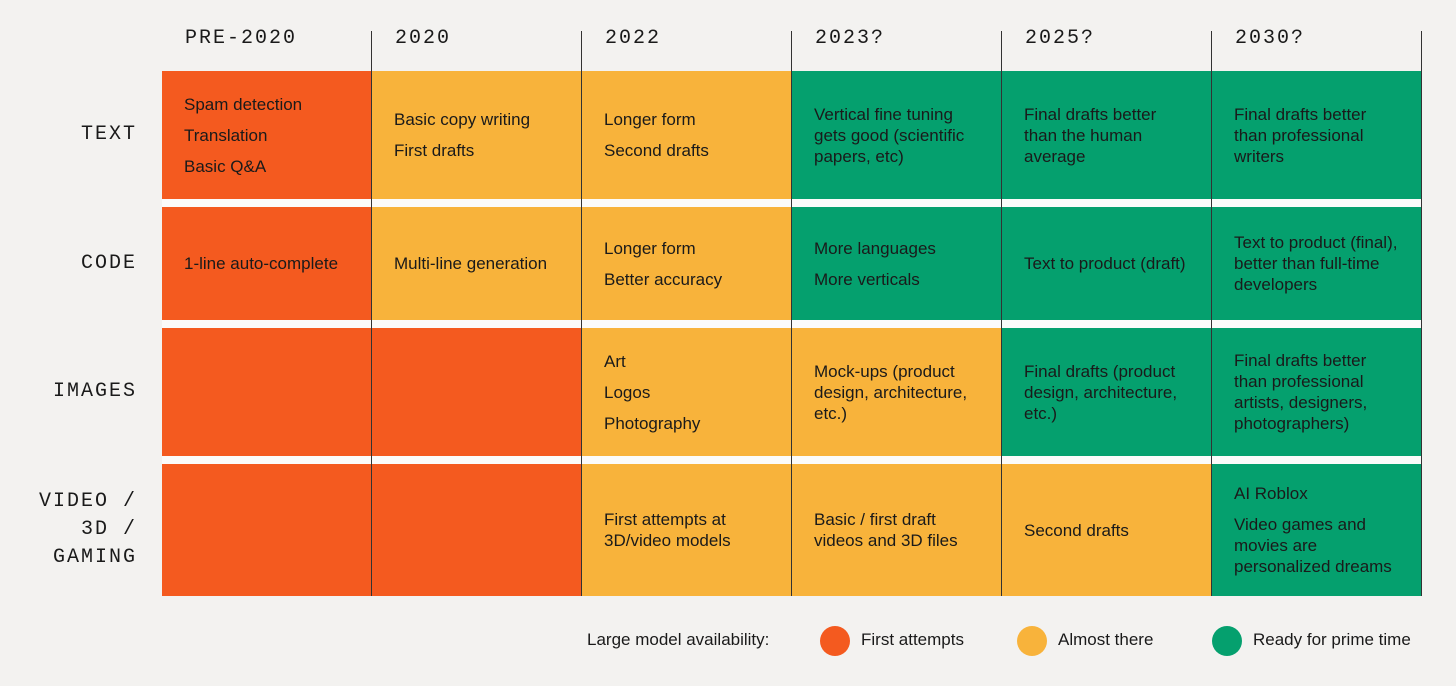 The image size is (1456, 686). Describe the element at coordinates (88, 530) in the screenshot. I see `row-label: VIDEO / 3D / GAMING` at that location.